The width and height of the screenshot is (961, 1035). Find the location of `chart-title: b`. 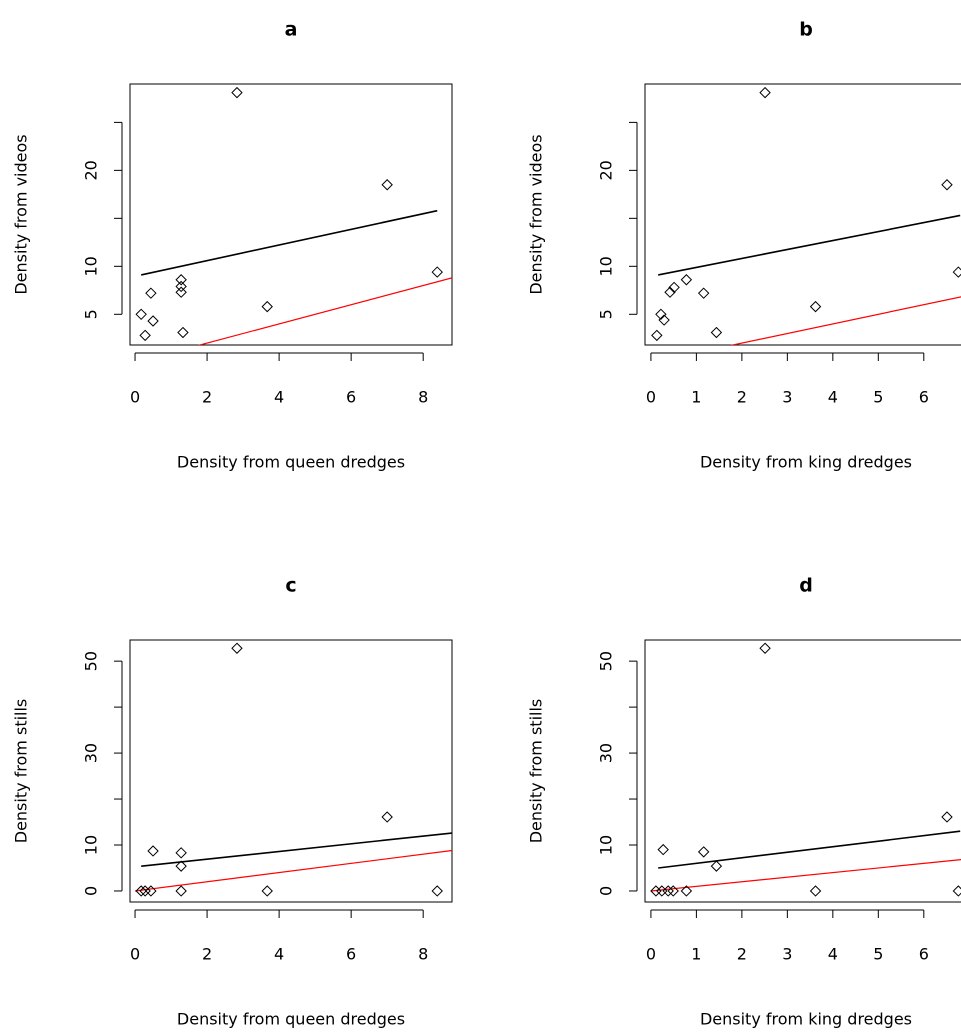

chart-title: b is located at coordinates (806, 30).